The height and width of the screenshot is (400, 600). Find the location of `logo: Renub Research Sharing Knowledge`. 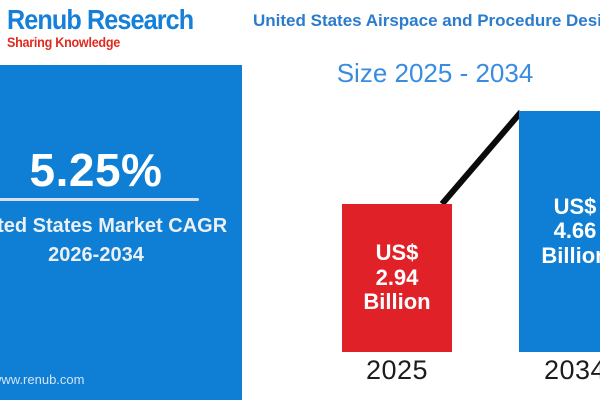

logo: Renub Research Sharing Knowledge is located at coordinates (100, 27).